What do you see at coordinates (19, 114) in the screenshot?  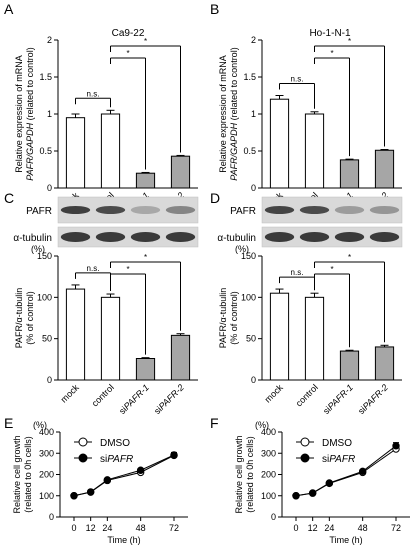 I see `y-axis-label: Relative expression of mRNA` at bounding box center [19, 114].